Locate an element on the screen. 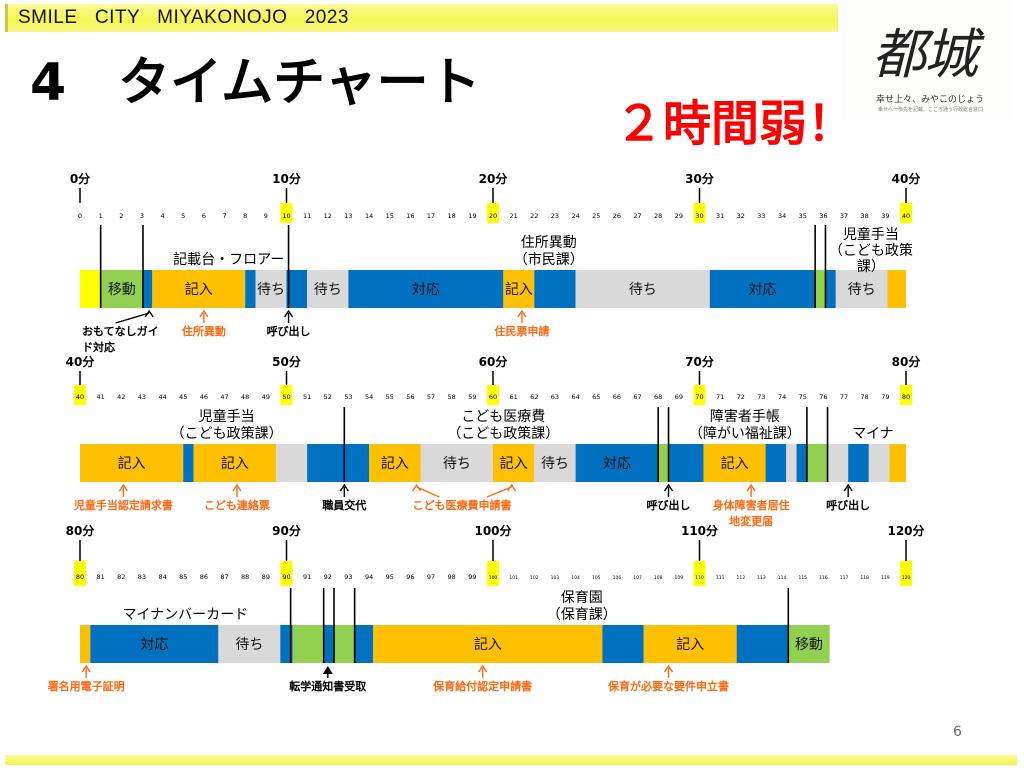  tick-label: 27 is located at coordinates (637, 216).